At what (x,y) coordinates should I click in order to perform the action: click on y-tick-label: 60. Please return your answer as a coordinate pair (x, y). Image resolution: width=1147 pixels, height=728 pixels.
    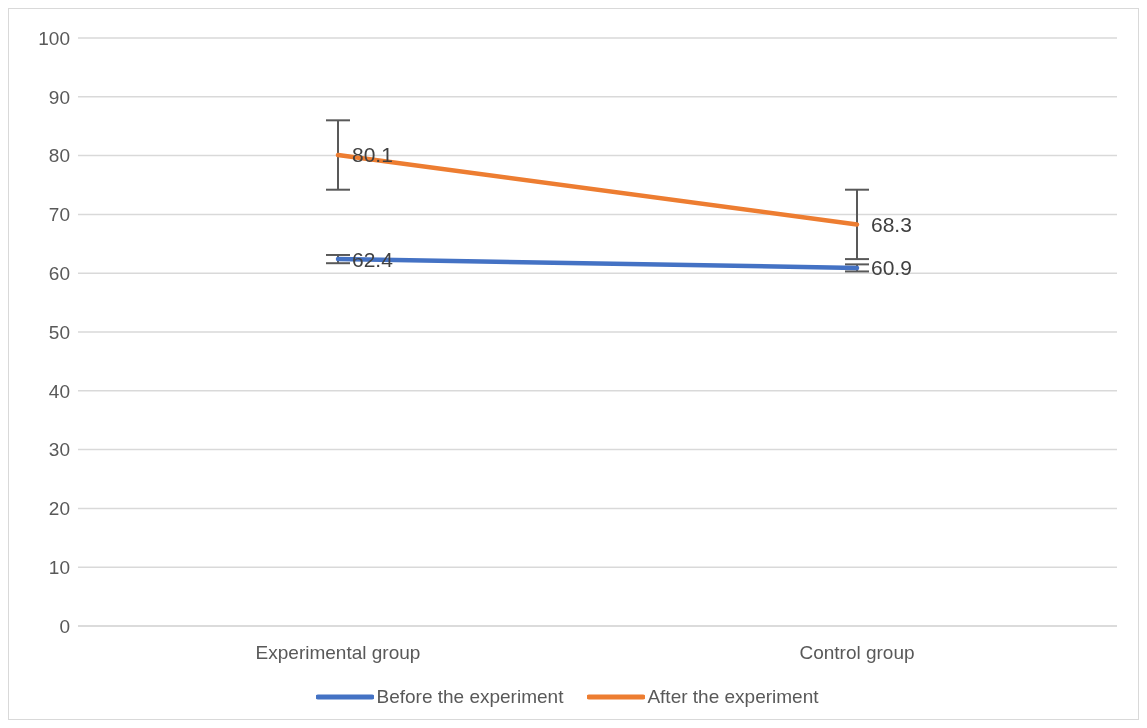
    Looking at the image, I should click on (59, 273).